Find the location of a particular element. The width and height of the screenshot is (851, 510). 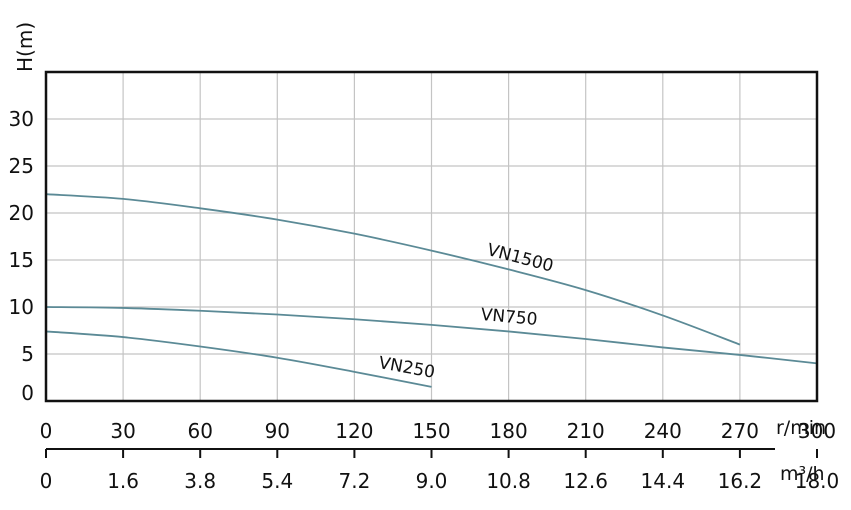

y-tick-label: 10 is located at coordinates (21, 307).